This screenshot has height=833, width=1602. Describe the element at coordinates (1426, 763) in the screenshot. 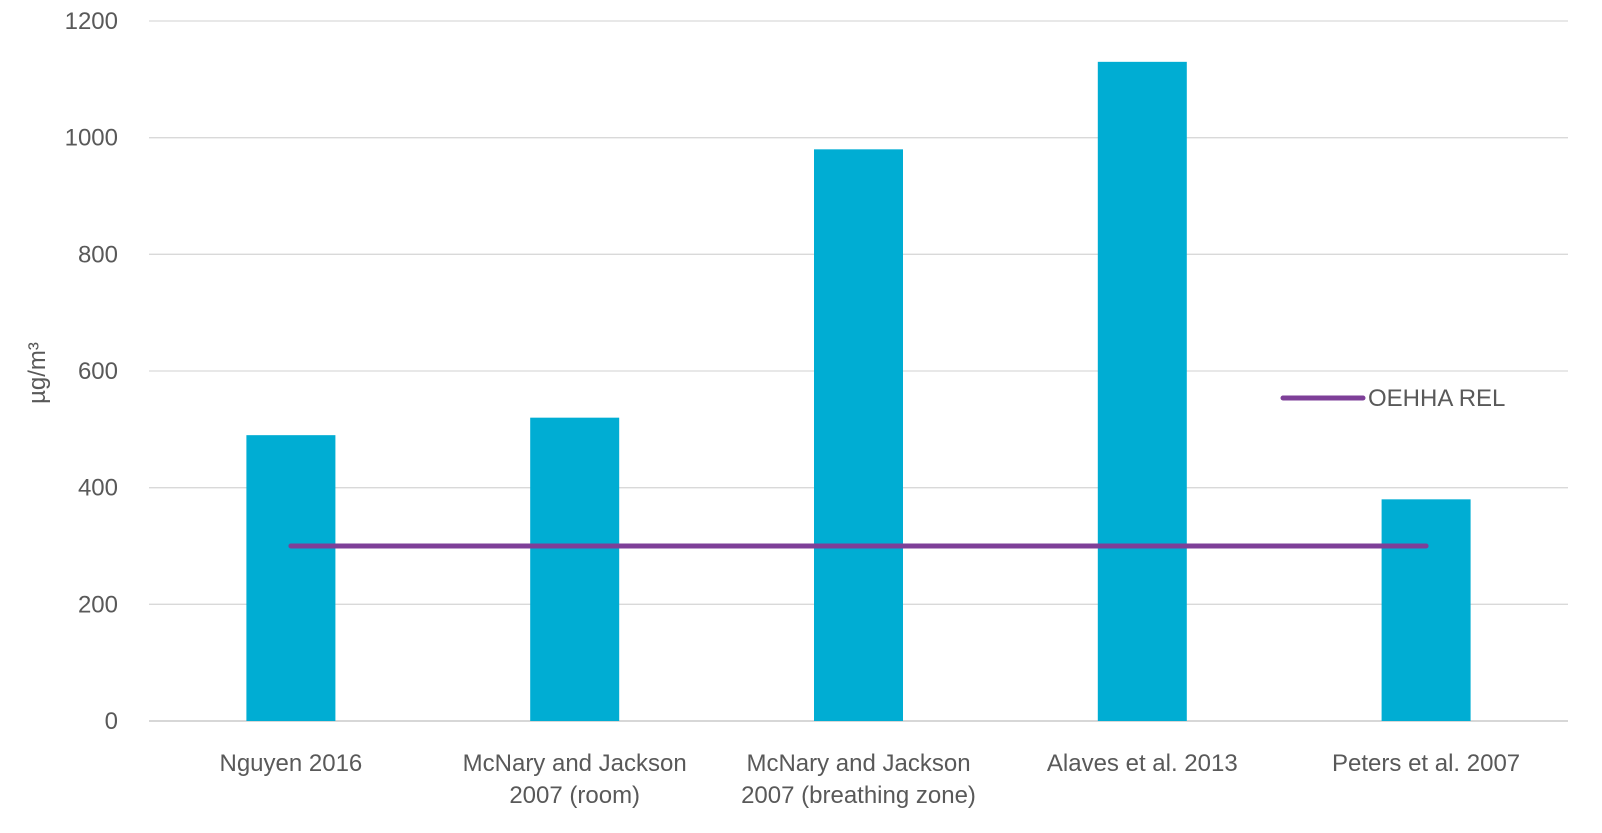

I see `x-category-label: Peters et al. 2007` at that location.